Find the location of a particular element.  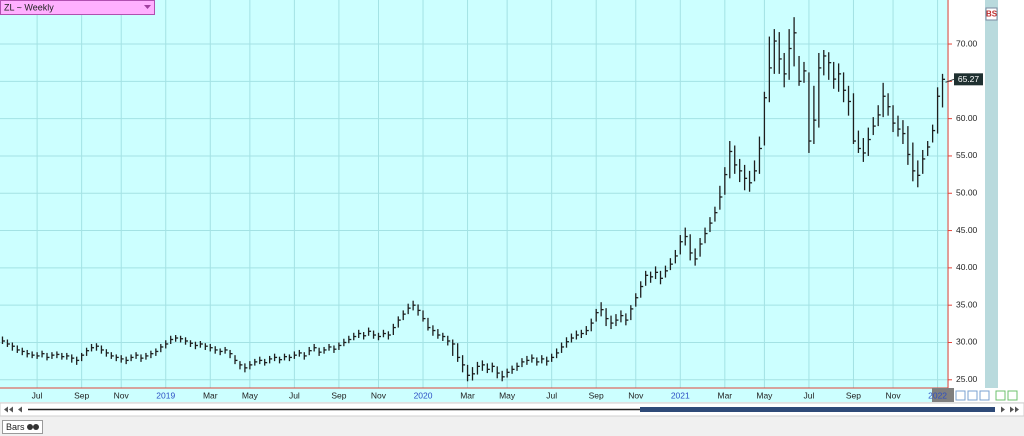

y-tick-label: 50.00 is located at coordinates (967, 193).